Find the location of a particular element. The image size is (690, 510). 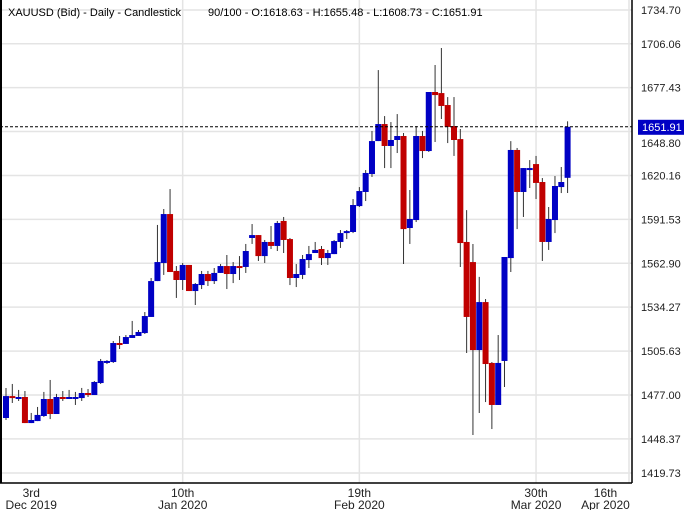

price-tick-label: 1562.90 is located at coordinates (661, 264).